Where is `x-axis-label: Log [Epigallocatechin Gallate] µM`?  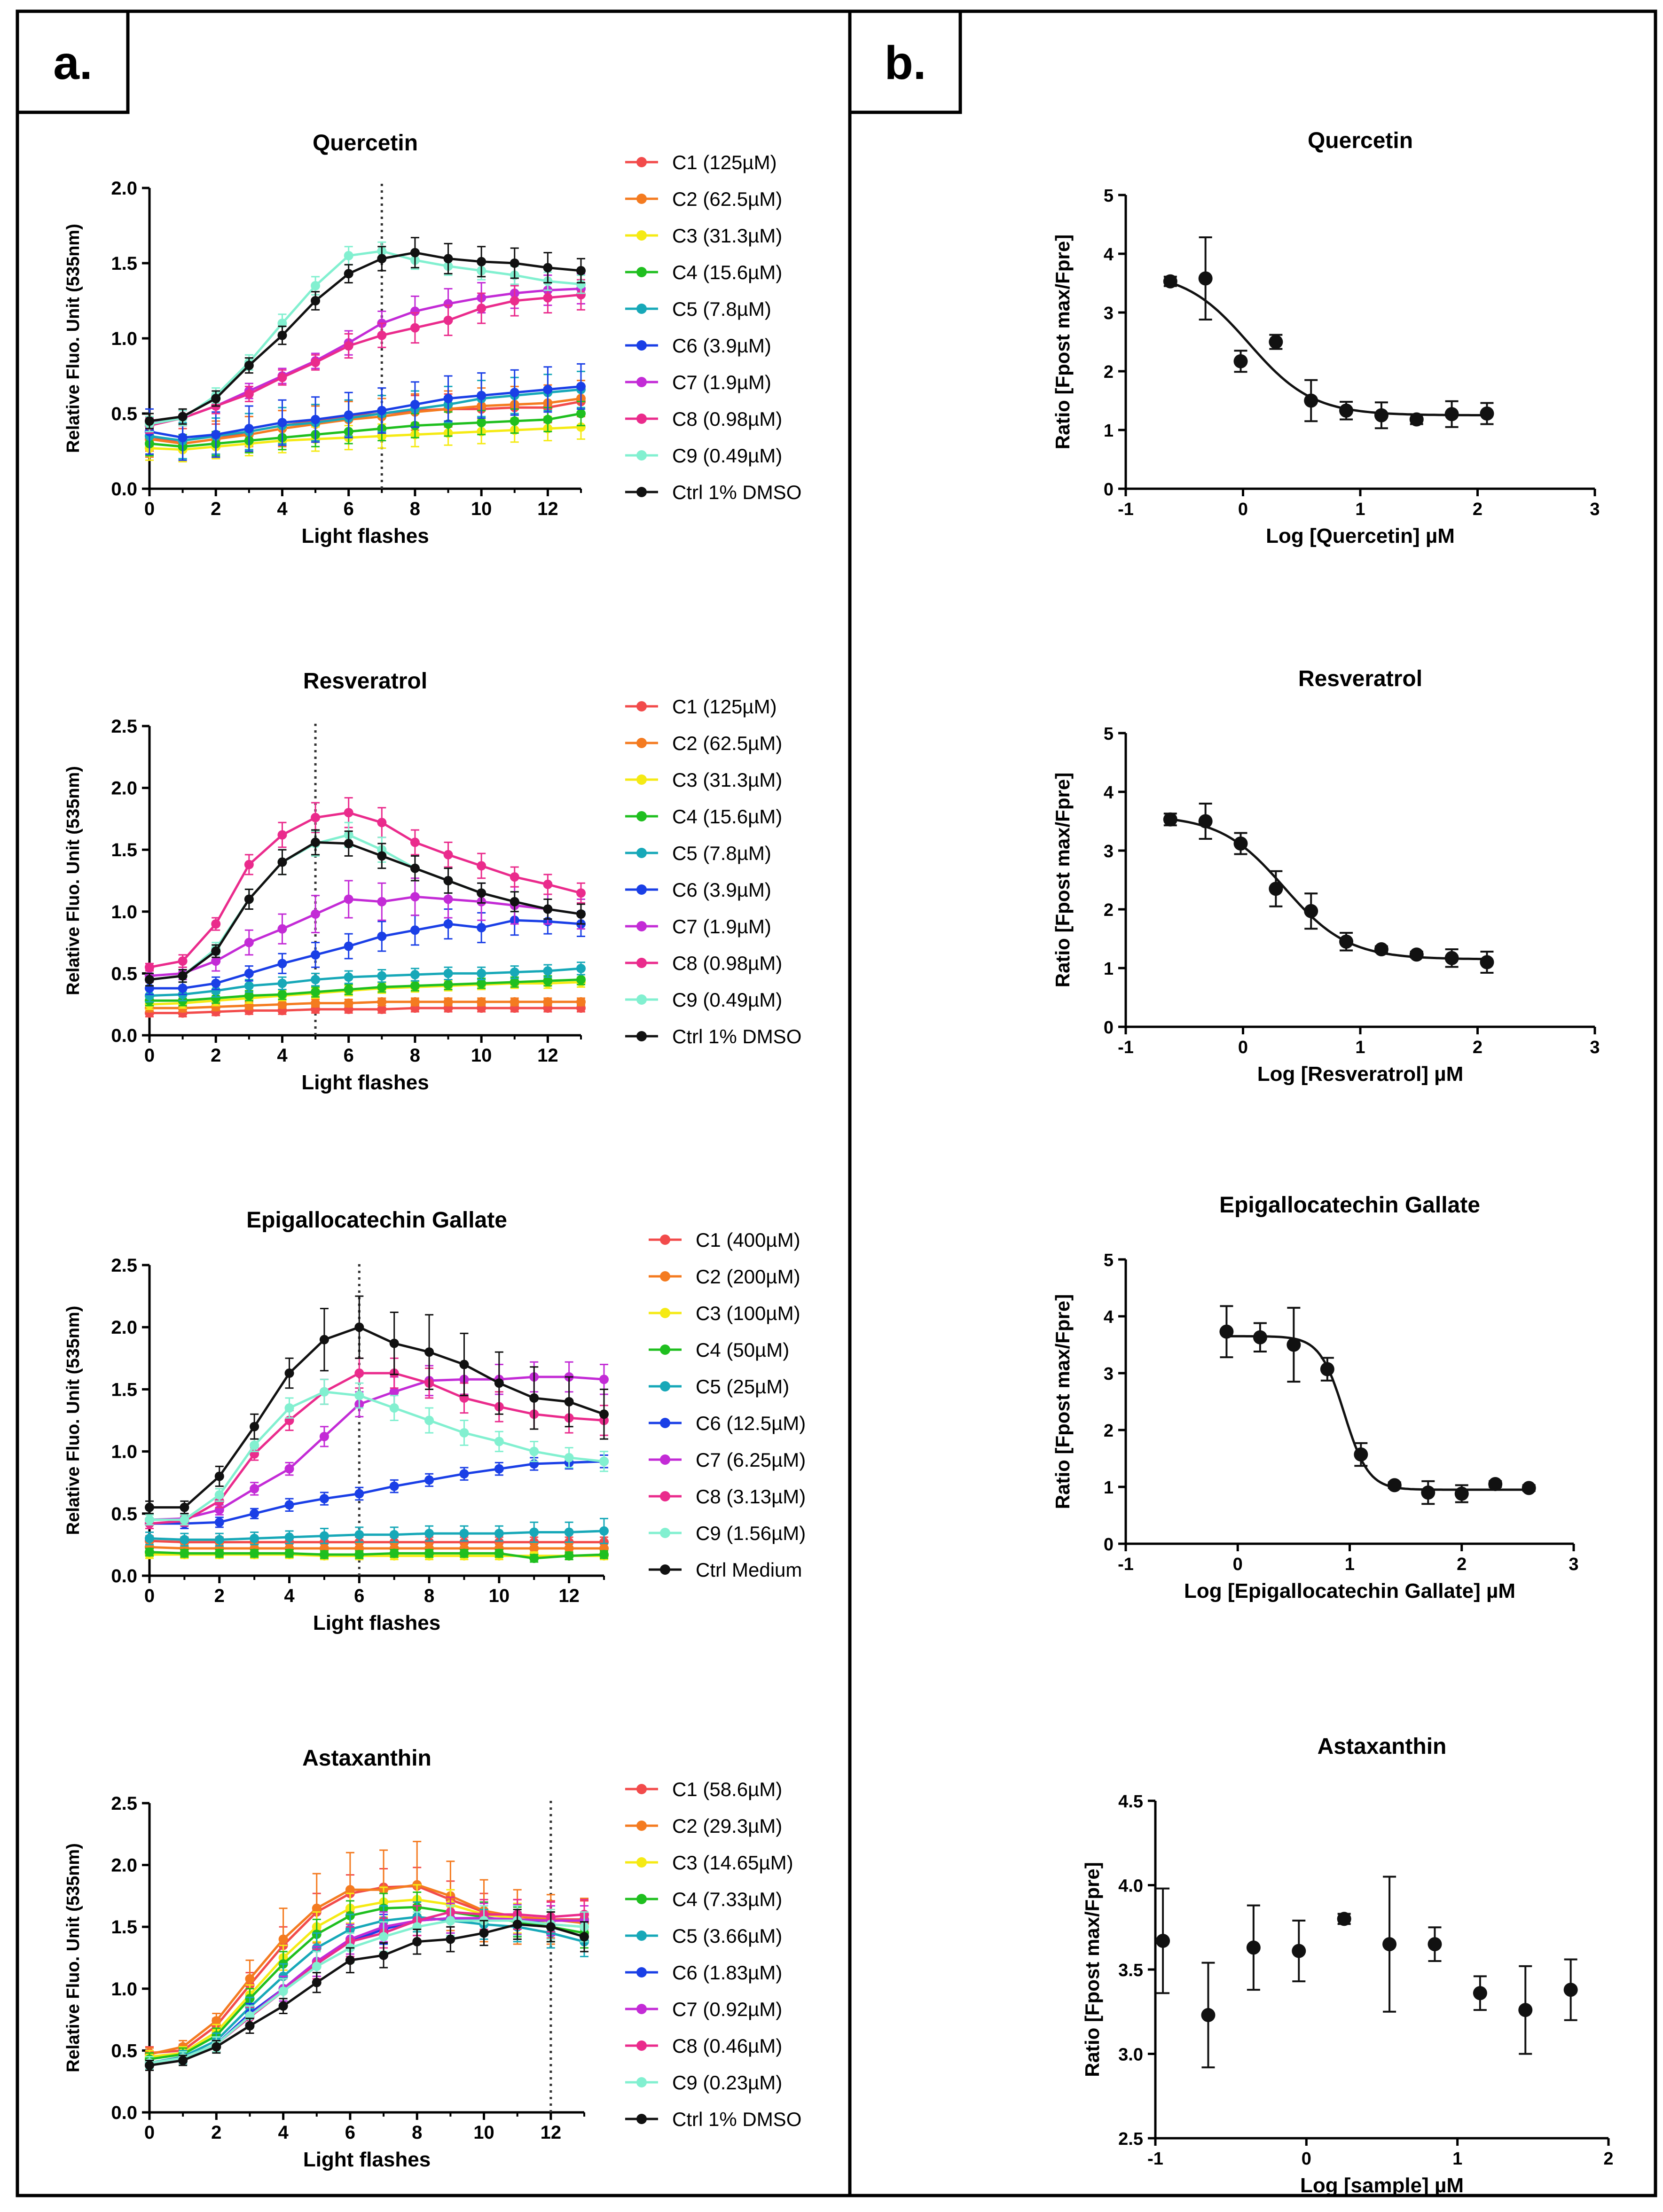 x-axis-label: Log [Epigallocatechin Gallate] µM is located at coordinates (1349, 1590).